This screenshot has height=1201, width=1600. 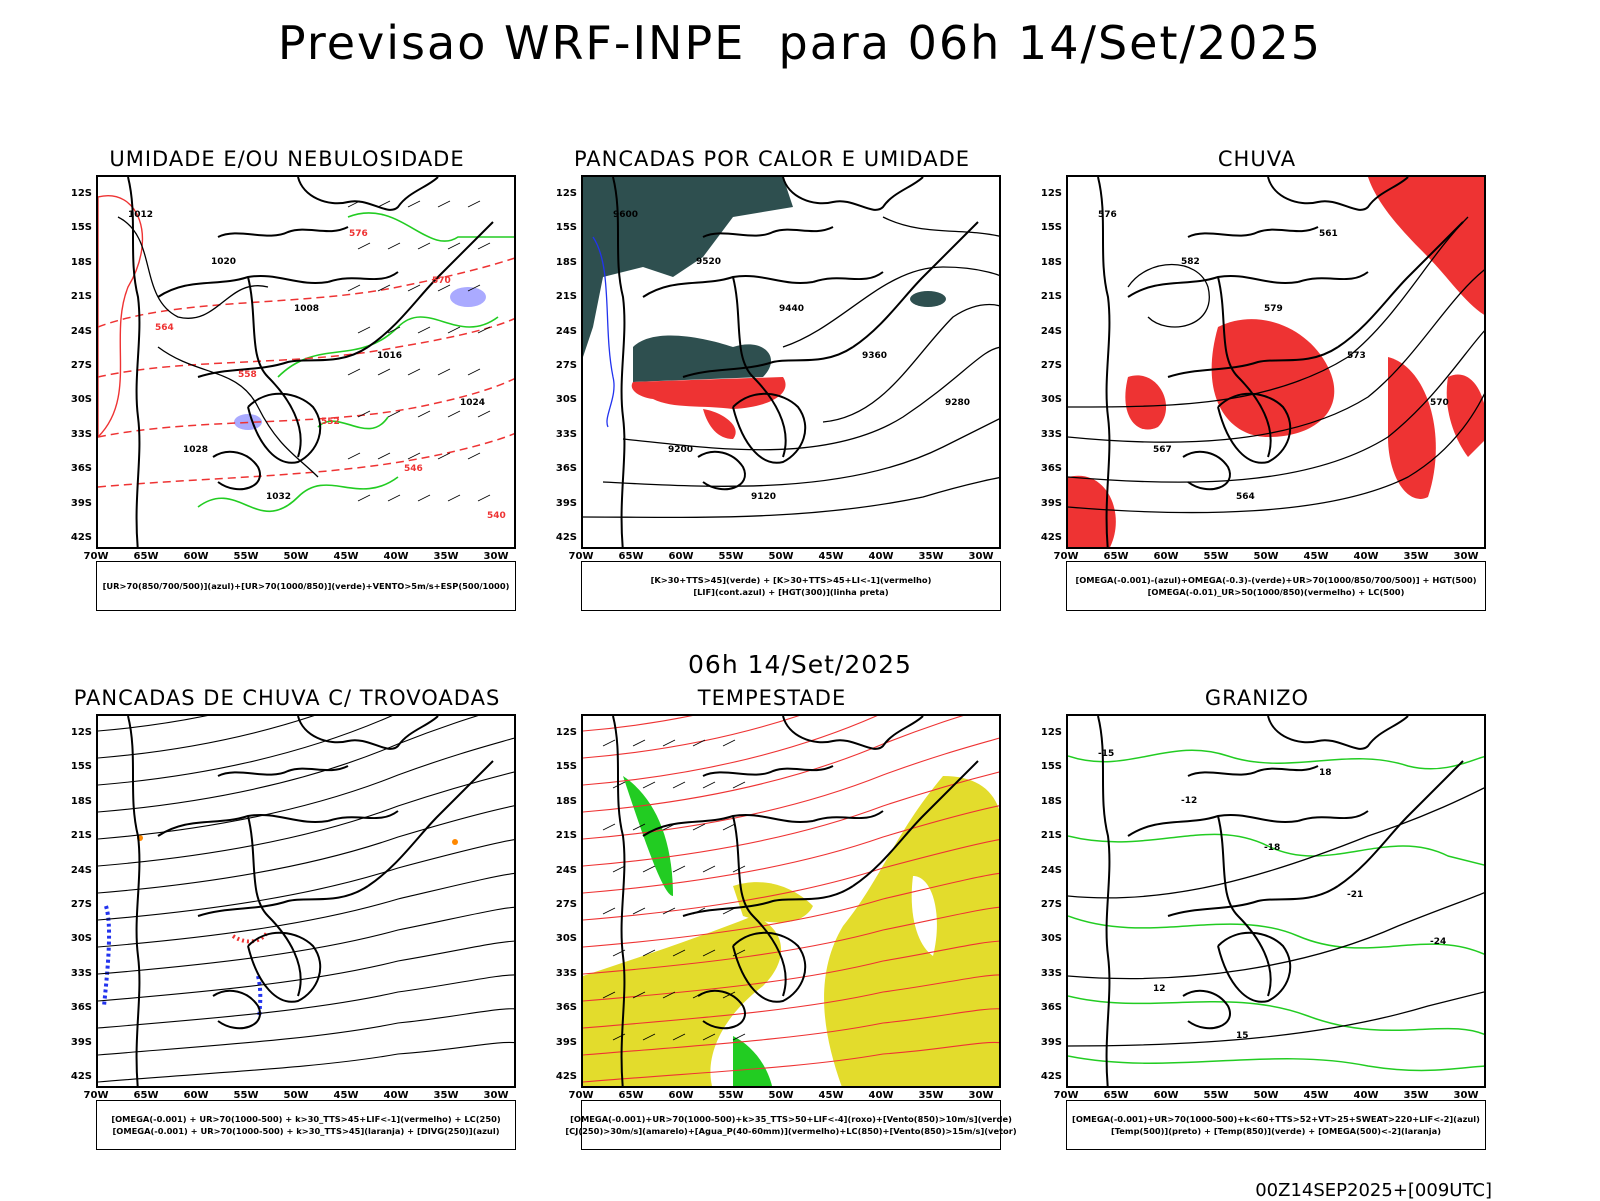 I want to click on contour-label: 546, so click(x=413, y=469).